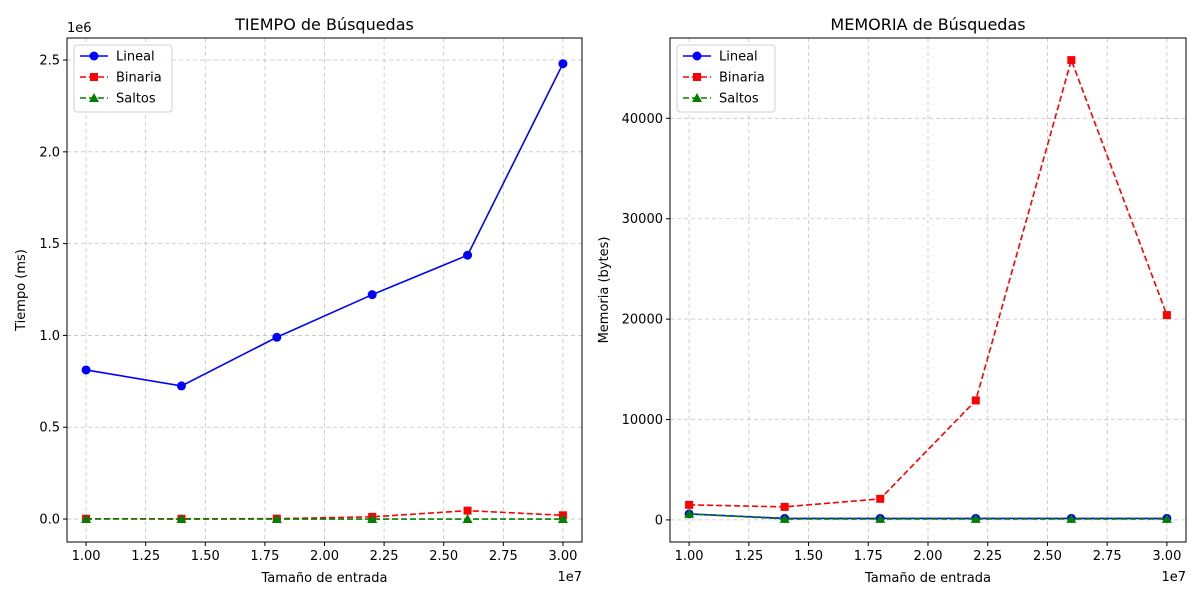 This screenshot has height=600, width=1200. Describe the element at coordinates (927, 24) in the screenshot. I see `chart-title: MEMORIA de Búsquedas` at that location.